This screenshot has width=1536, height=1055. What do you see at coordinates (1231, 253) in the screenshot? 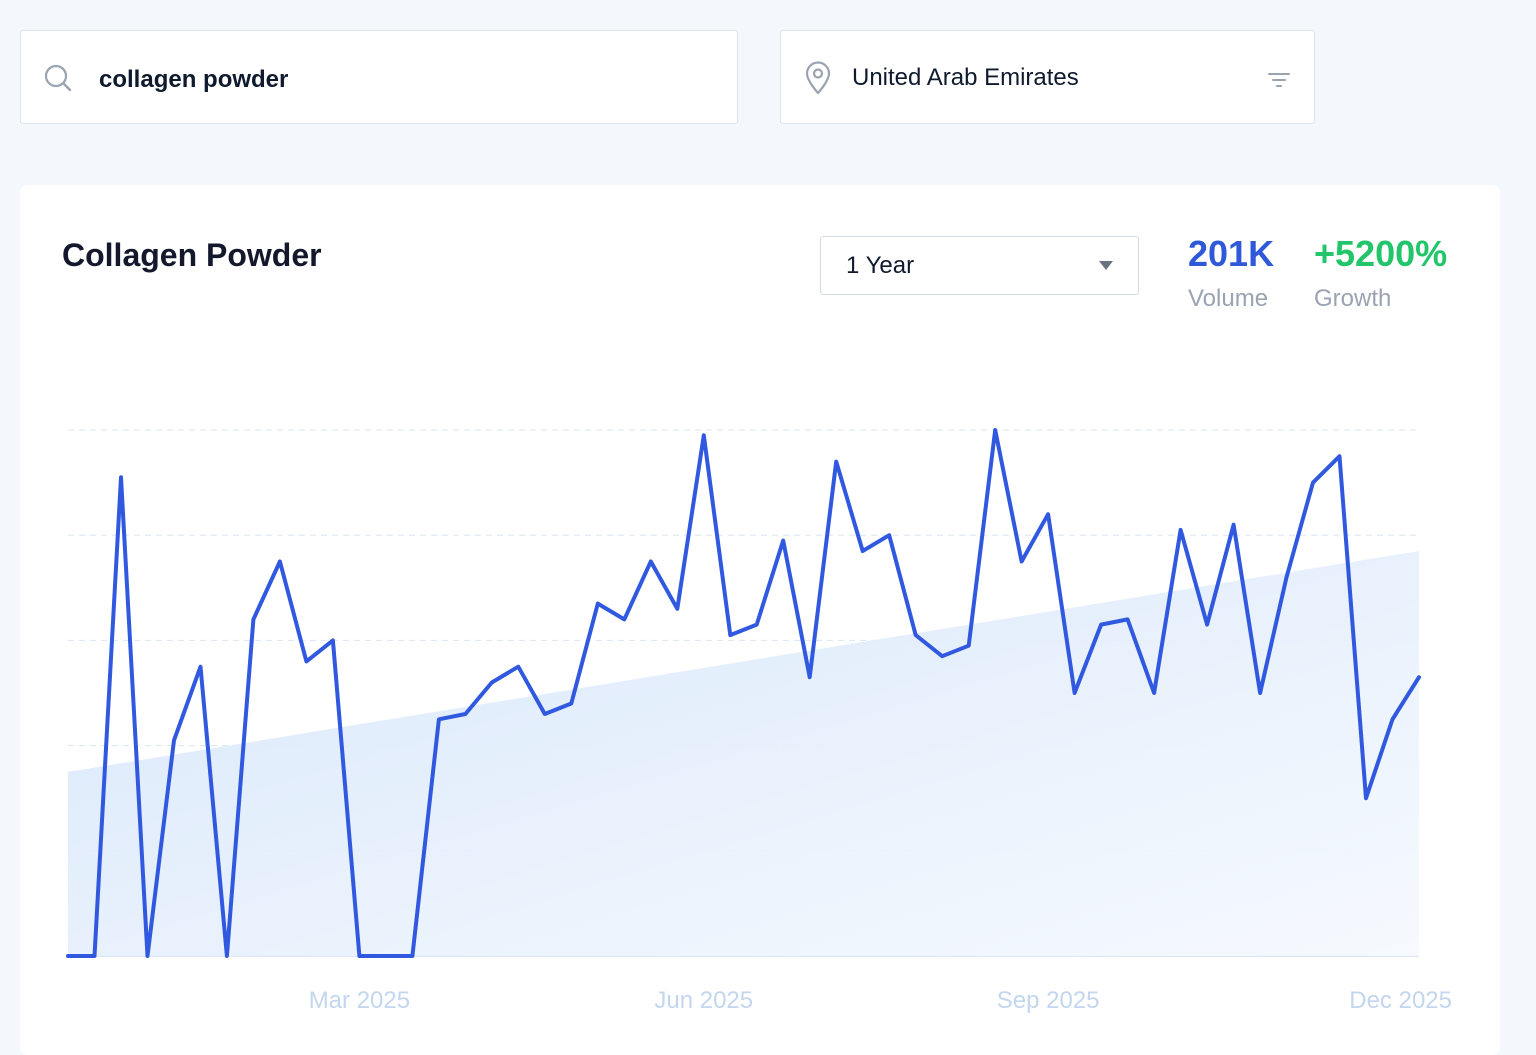
I see `volume-value: 201K` at bounding box center [1231, 253].